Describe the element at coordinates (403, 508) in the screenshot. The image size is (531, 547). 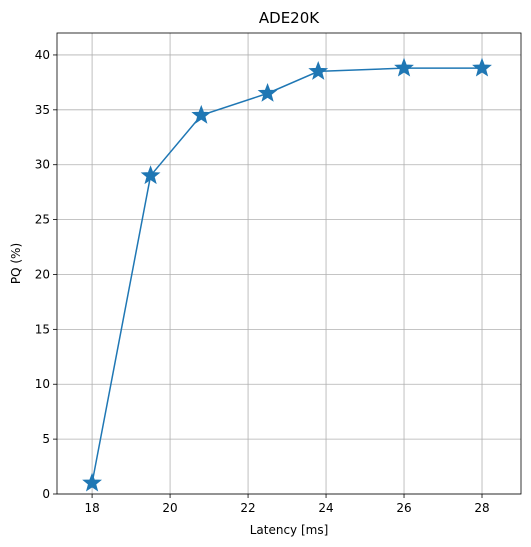
I see `x-tick-label: 26` at that location.